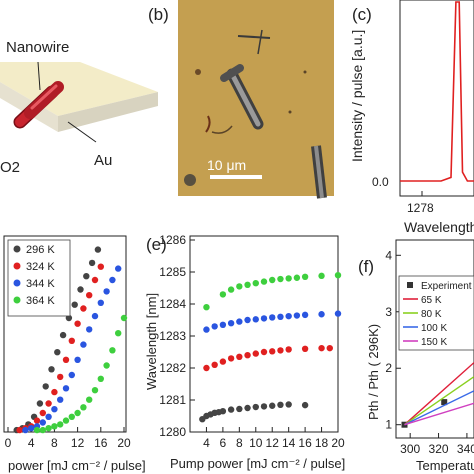 The image size is (474, 474). What do you see at coordinates (322, 443) in the screenshot?
I see `panel-e-xtick-label: 18` at bounding box center [322, 443].